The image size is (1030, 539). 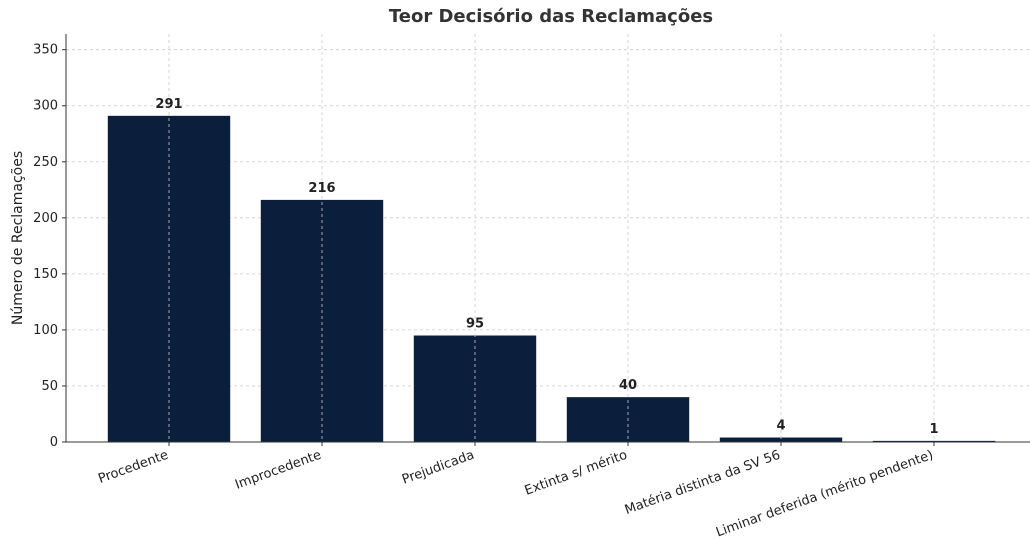 What do you see at coordinates (703, 483) in the screenshot?
I see `x-tick-label: Matéria distinta da SV 56` at bounding box center [703, 483].